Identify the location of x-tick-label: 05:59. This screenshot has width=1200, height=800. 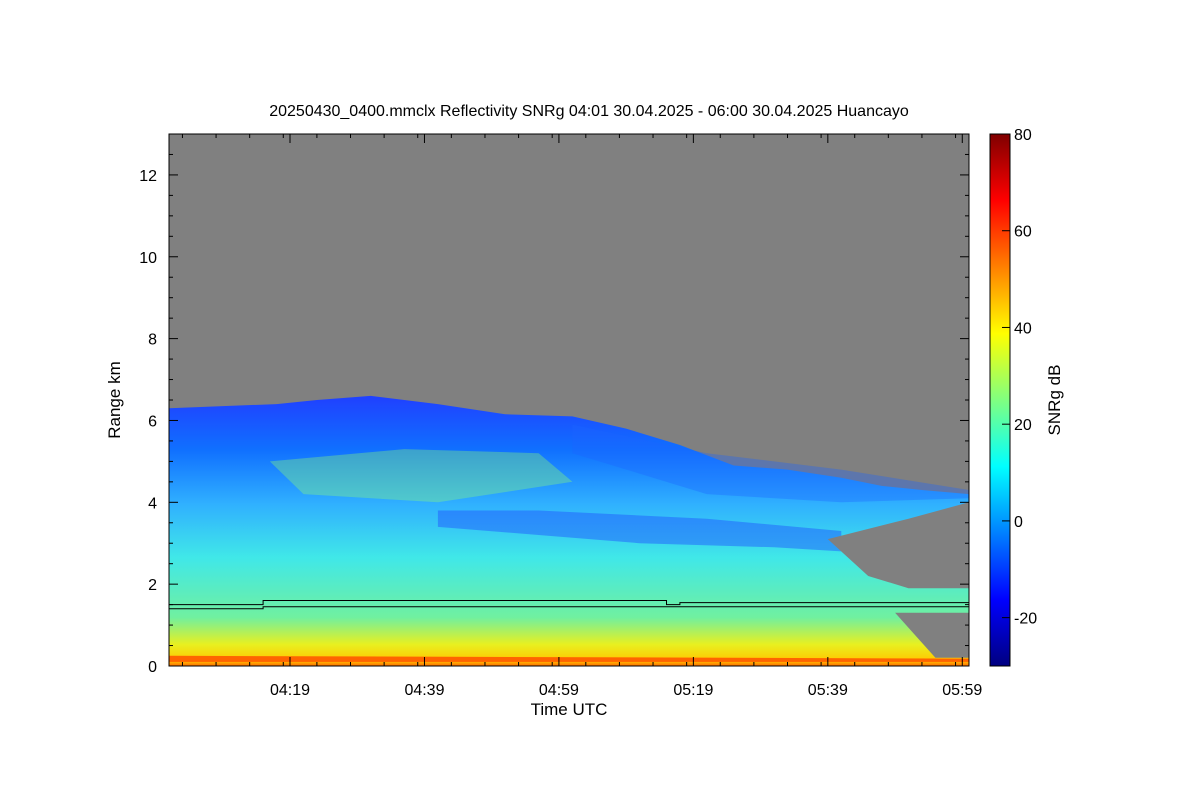
(962, 690).